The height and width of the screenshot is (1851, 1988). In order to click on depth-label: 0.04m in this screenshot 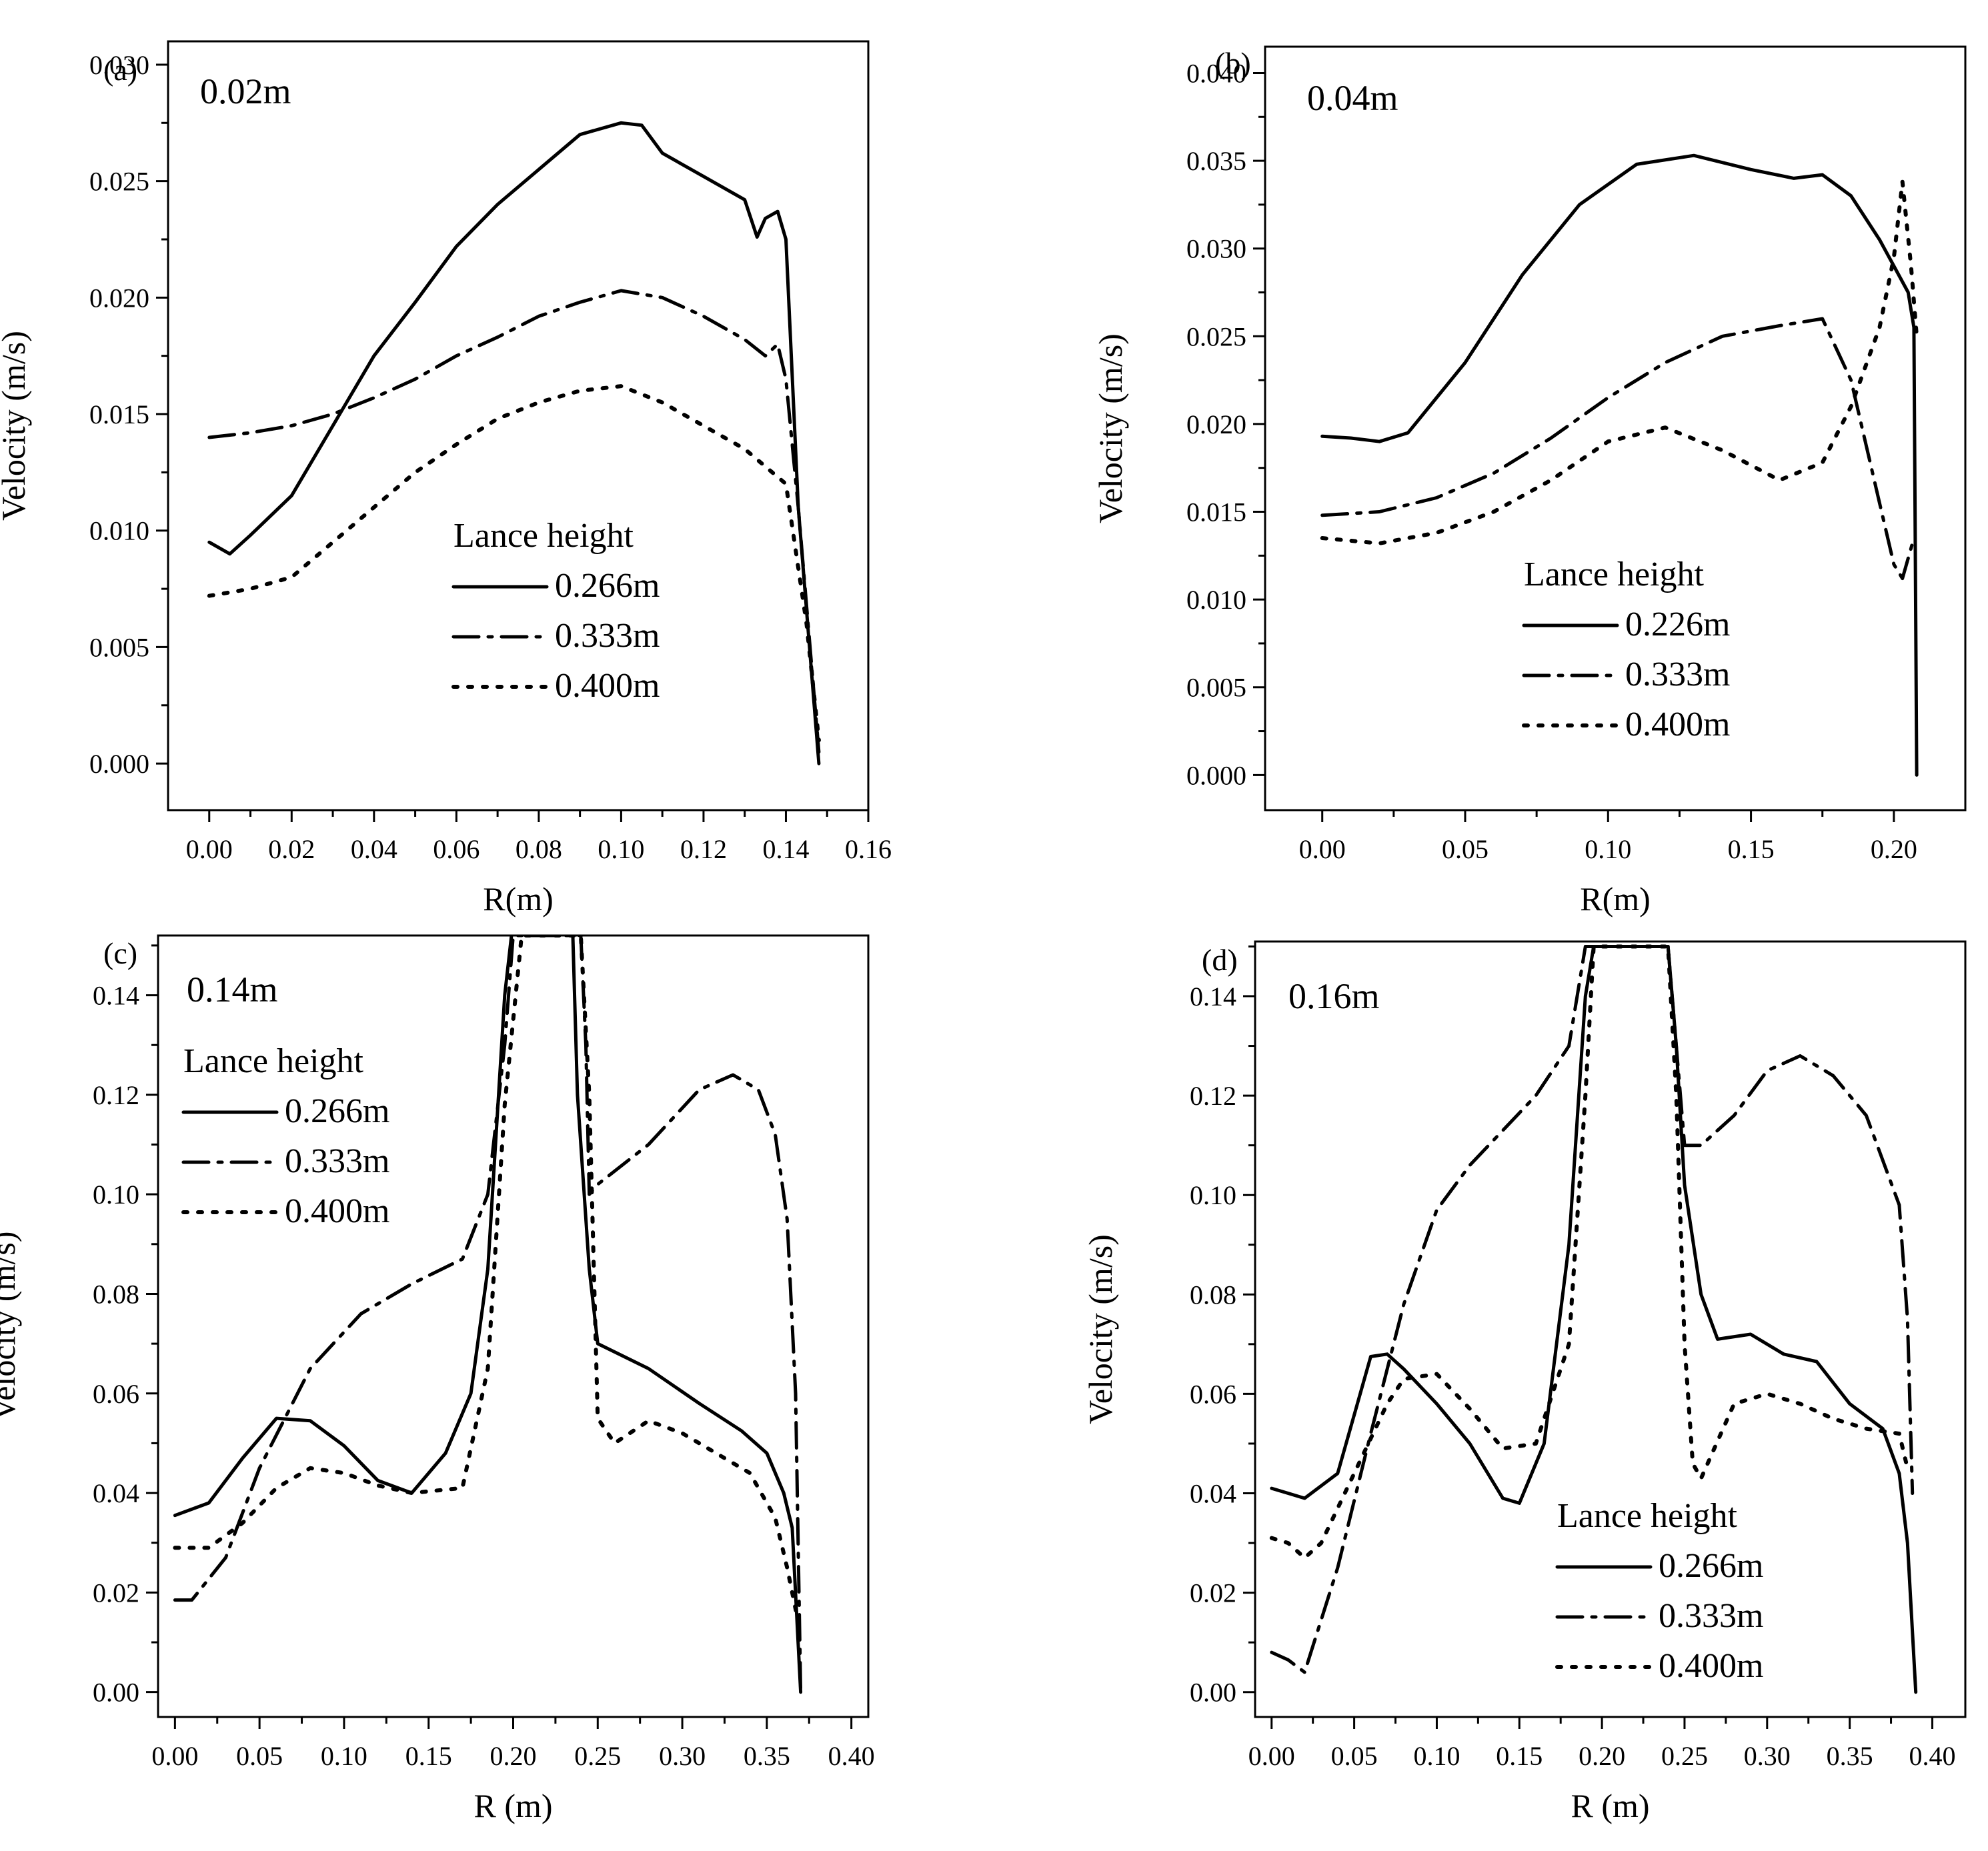, I will do `click(1352, 98)`.